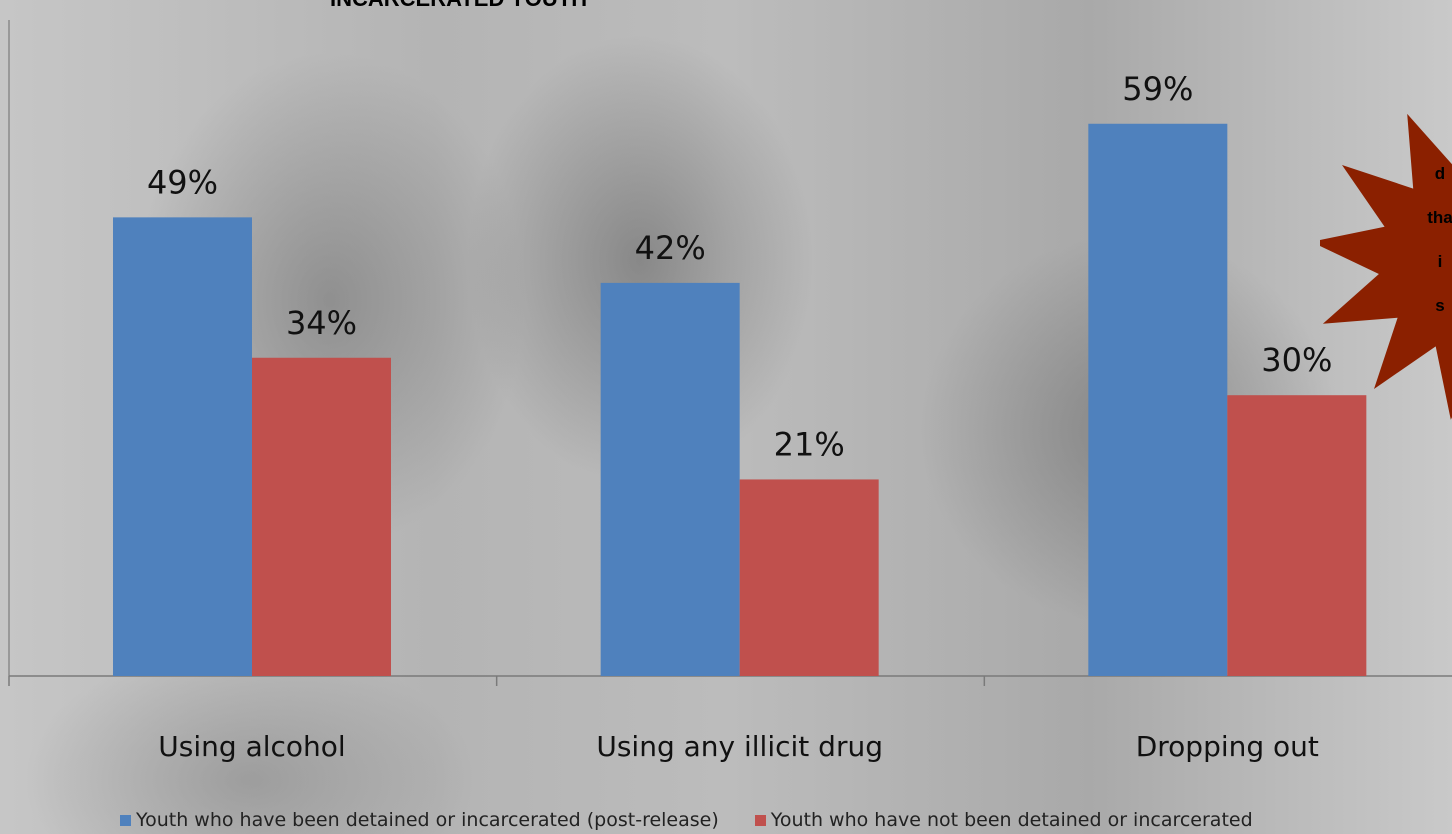 The width and height of the screenshot is (1452, 834). I want to click on data-label: 34%, so click(321, 323).